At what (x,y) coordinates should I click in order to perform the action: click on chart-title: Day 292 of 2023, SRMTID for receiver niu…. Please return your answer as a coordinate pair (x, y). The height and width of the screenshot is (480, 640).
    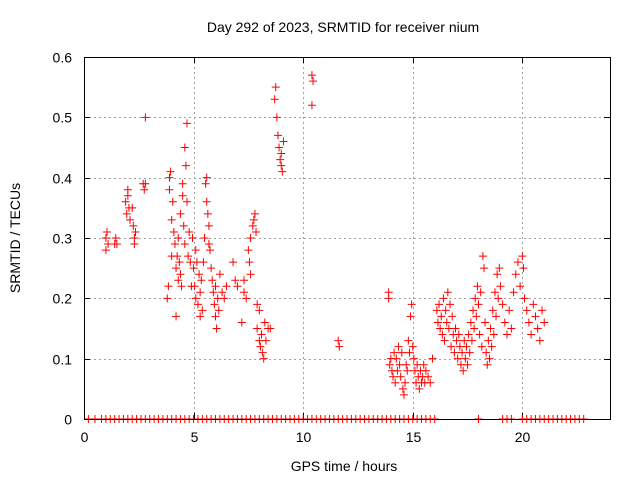
    Looking at the image, I should click on (343, 27).